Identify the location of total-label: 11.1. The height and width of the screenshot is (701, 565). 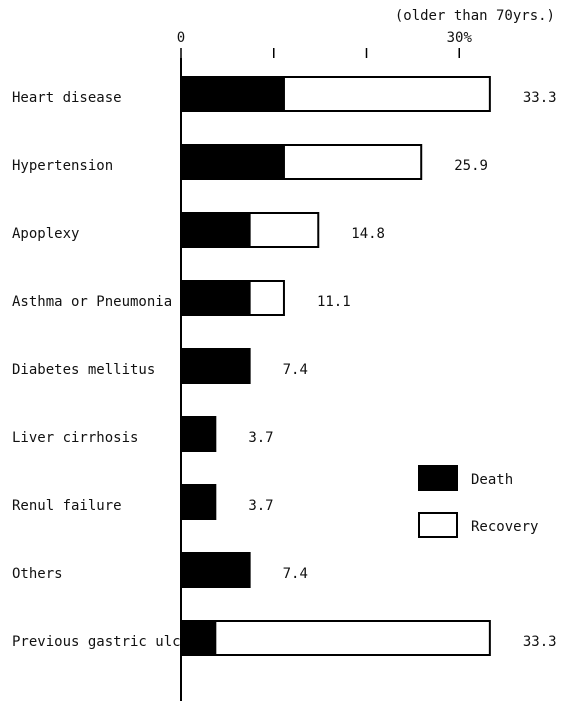
(334, 302).